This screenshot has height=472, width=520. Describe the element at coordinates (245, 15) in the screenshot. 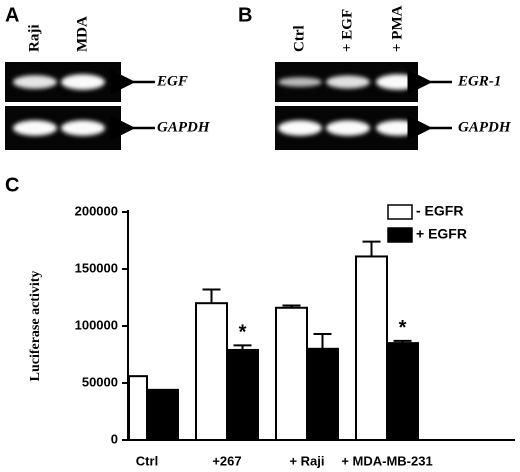

I see `panel-label: B` at that location.